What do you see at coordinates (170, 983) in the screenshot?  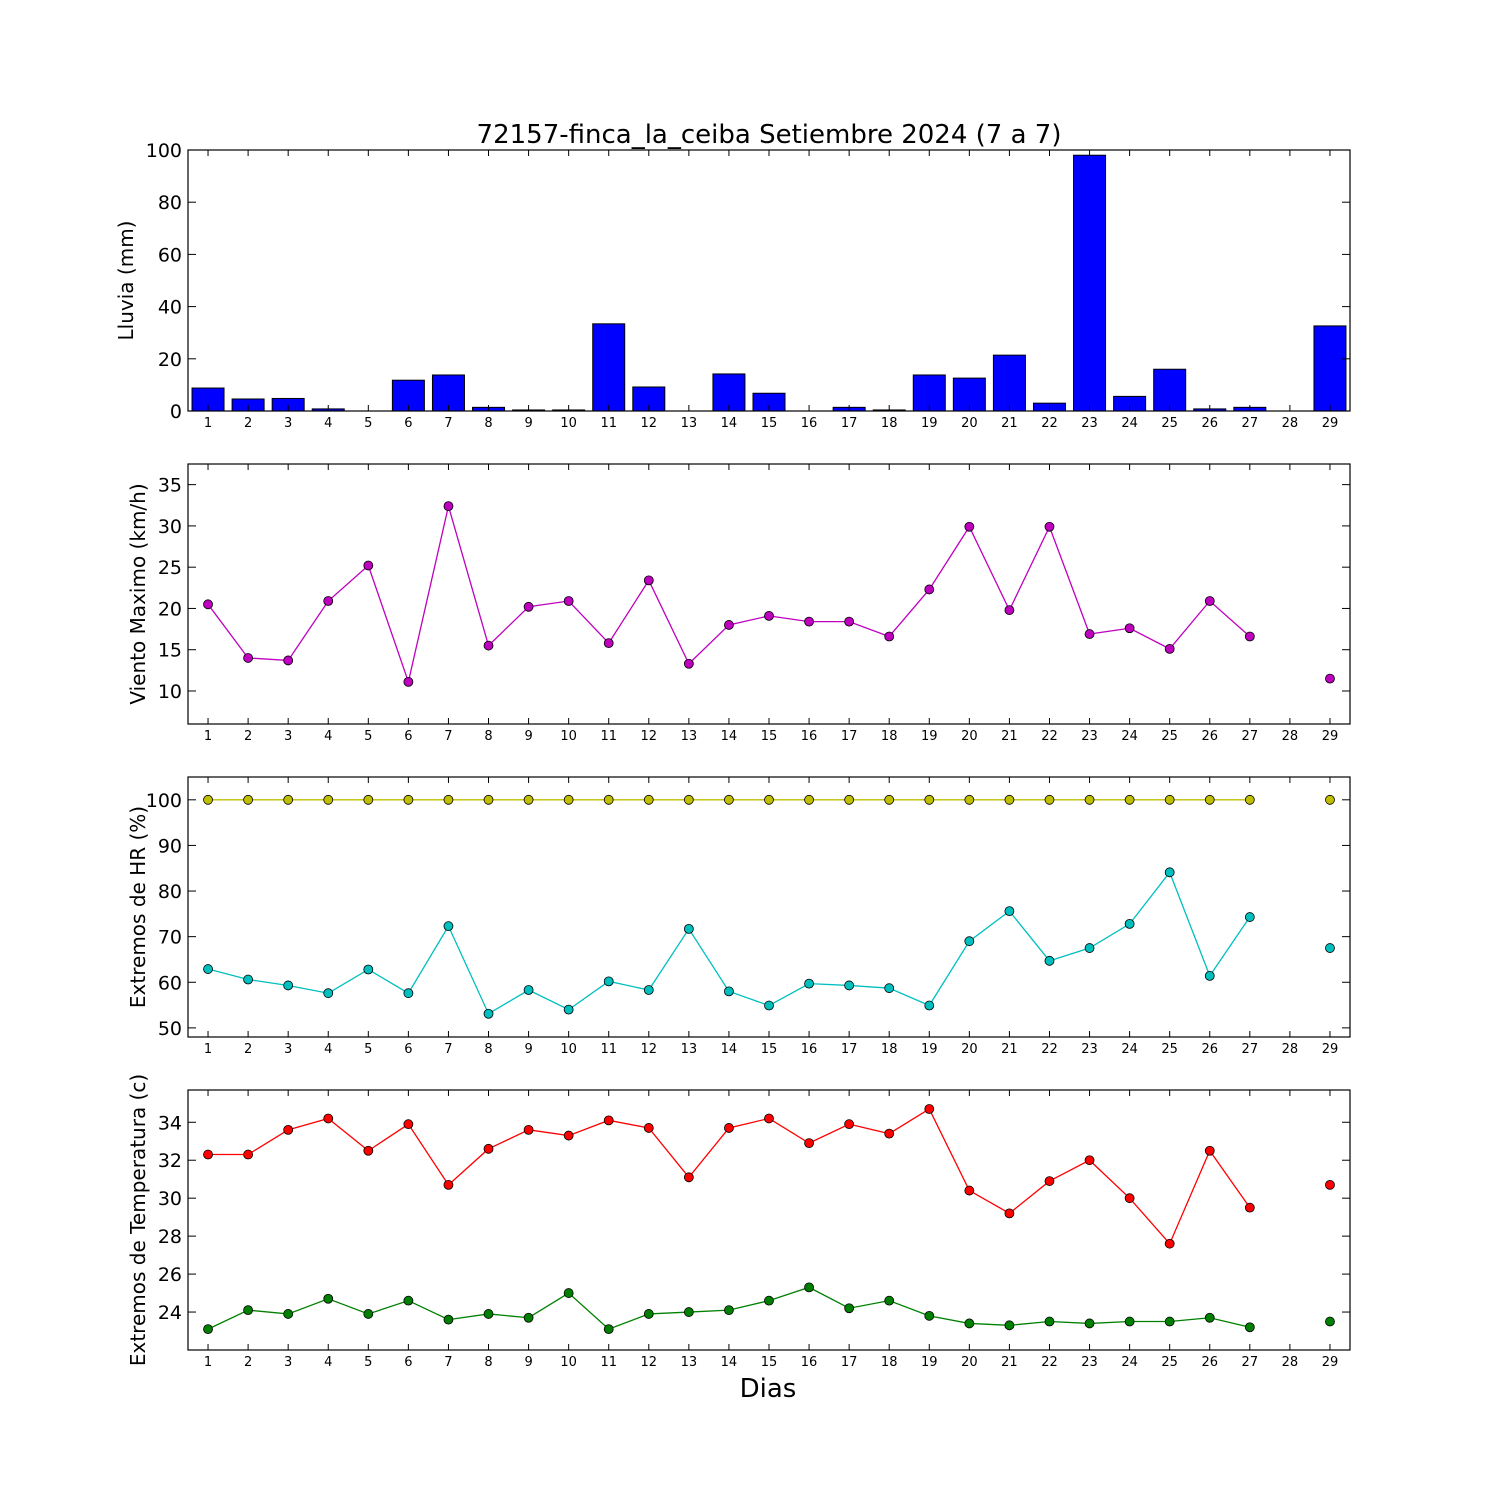 I see `y-tick-label-60: 60` at bounding box center [170, 983].